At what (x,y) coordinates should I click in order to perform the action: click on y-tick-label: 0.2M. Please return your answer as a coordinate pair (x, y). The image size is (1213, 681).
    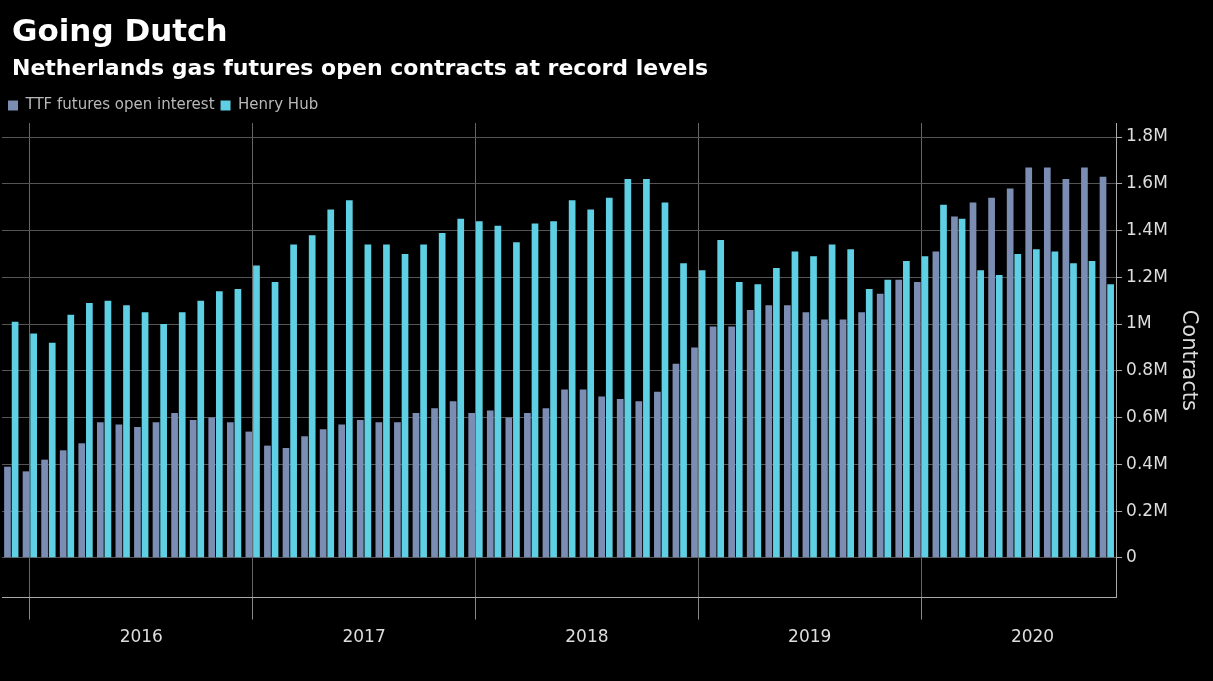
    Looking at the image, I should click on (1147, 509).